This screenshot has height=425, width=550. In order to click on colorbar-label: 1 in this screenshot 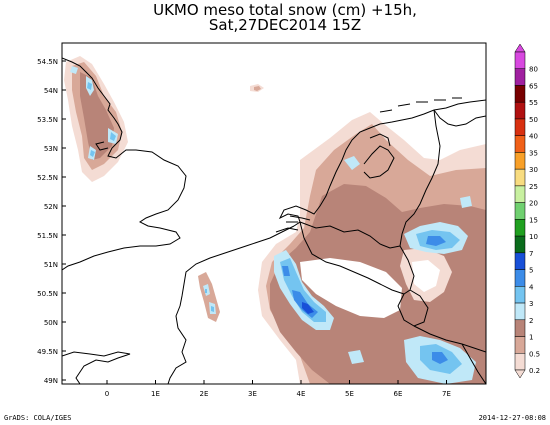, I will do `click(531, 338)`.